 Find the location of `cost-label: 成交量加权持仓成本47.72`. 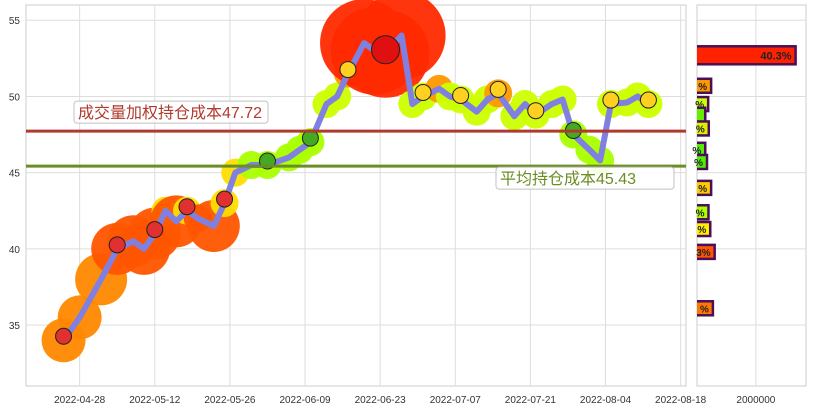

cost-label: 成交量加权持仓成本47.72 is located at coordinates (170, 113).